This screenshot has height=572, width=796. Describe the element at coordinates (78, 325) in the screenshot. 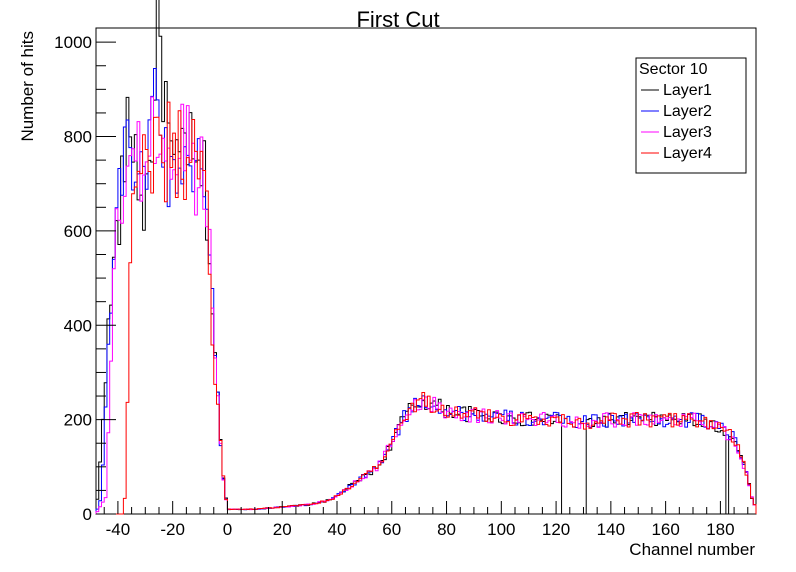

I see `y-tick-label: 400` at that location.